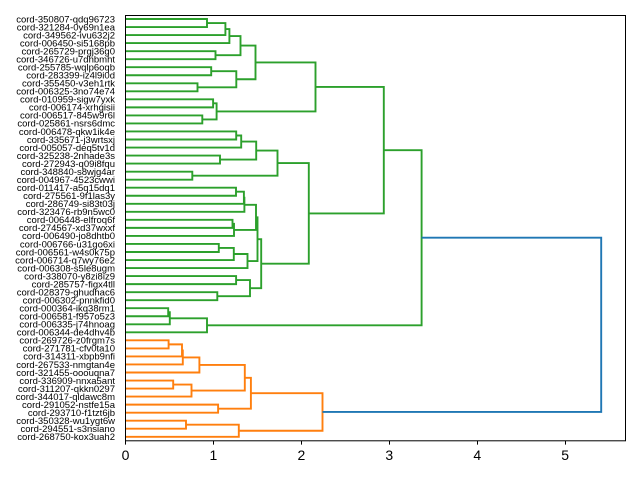 Image resolution: width=640 pixels, height=485 pixels. I want to click on svg-text: cord-006308-s5le8ugm, so click(66, 268).